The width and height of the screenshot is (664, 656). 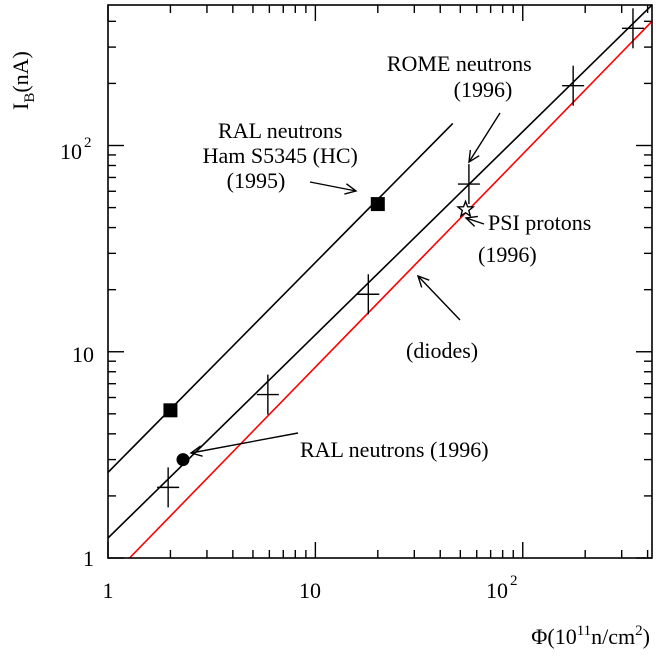 I want to click on annotation-diodes: (diodes), so click(x=442, y=350).